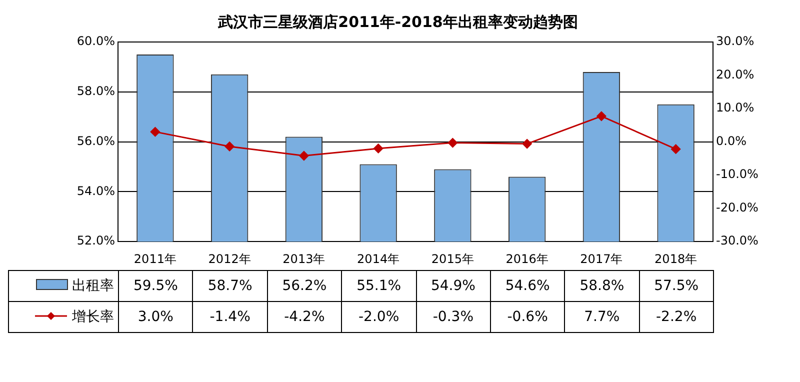 This screenshot has width=800, height=382. I want to click on x-tick-label: 2018年, so click(676, 259).